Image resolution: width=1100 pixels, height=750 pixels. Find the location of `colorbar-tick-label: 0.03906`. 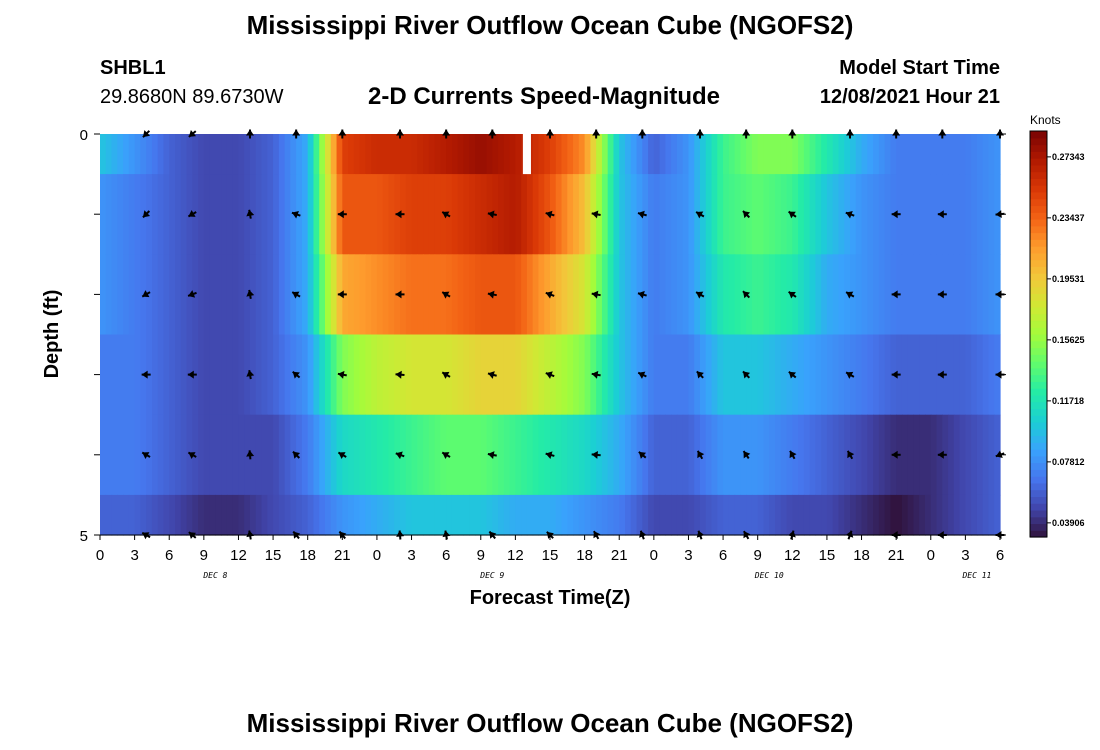

colorbar-tick-label: 0.03906 is located at coordinates (1068, 523).